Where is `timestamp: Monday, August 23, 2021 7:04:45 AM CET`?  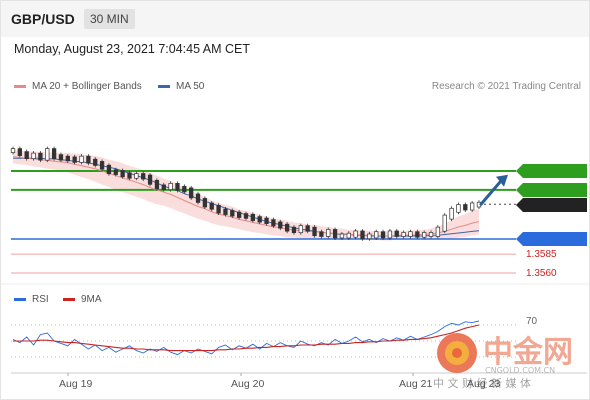
timestamp: Monday, August 23, 2021 7:04:45 AM CET is located at coordinates (132, 49).